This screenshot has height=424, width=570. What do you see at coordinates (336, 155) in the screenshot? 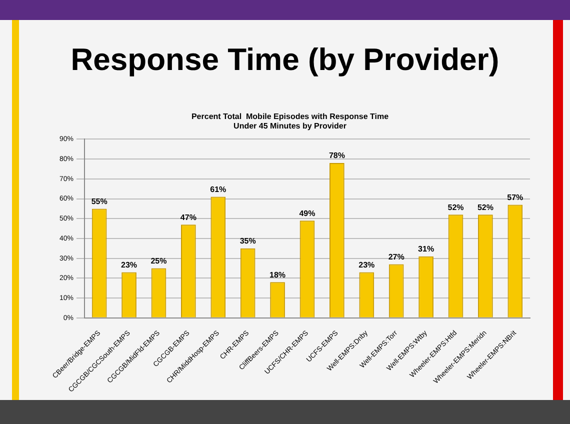
I see `data-label: 78%` at bounding box center [336, 155].